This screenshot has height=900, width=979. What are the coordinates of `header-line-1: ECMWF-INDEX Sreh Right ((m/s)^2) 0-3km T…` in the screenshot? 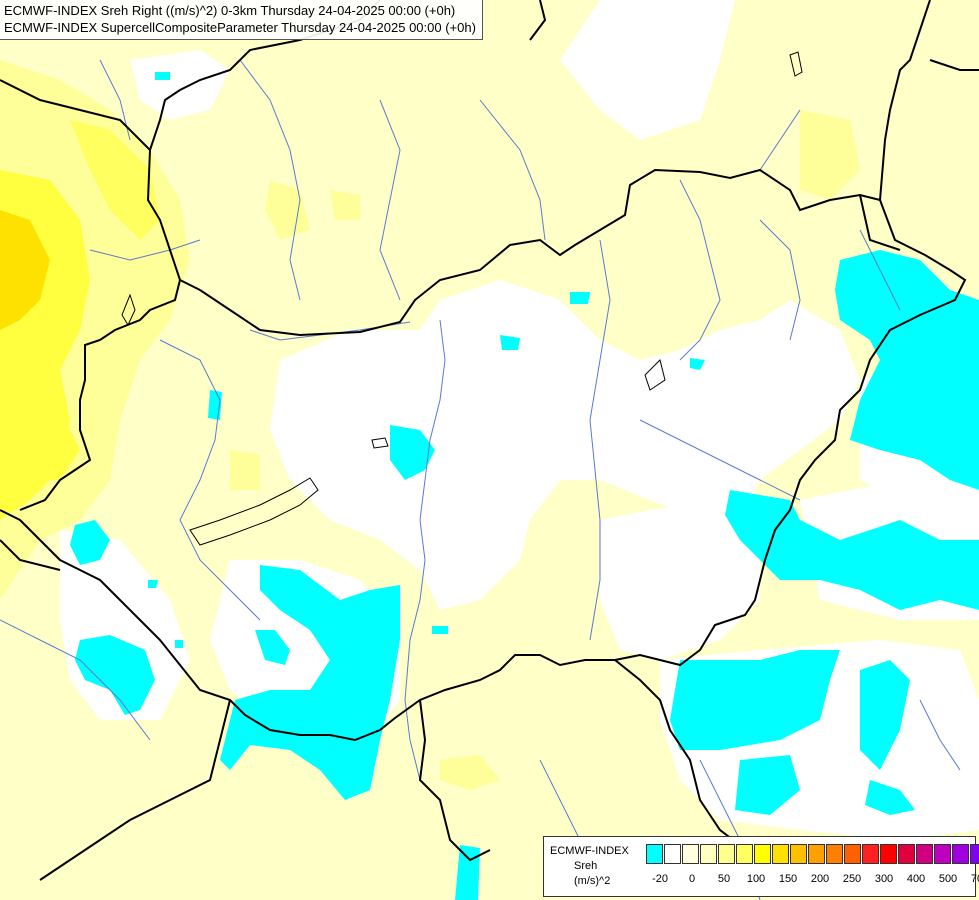 It's located at (230, 10).